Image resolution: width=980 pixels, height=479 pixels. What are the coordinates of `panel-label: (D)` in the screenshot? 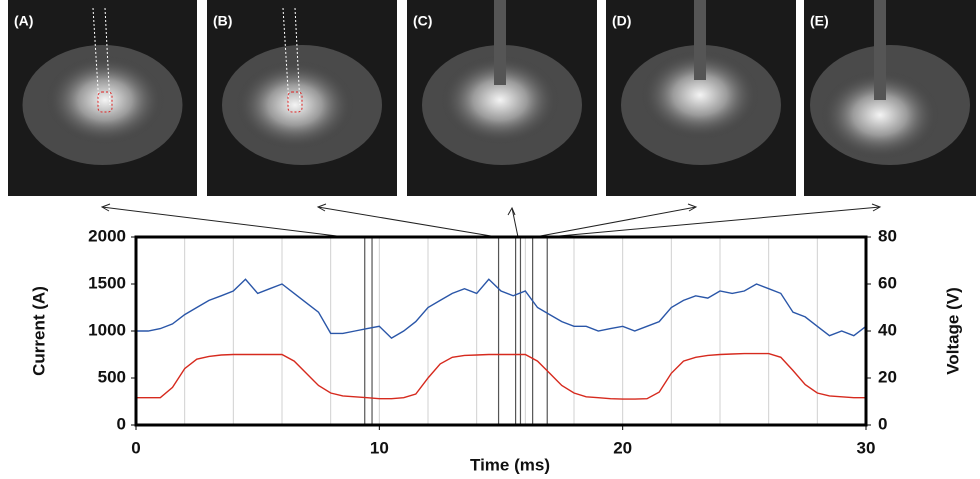 It's located at (621, 21).